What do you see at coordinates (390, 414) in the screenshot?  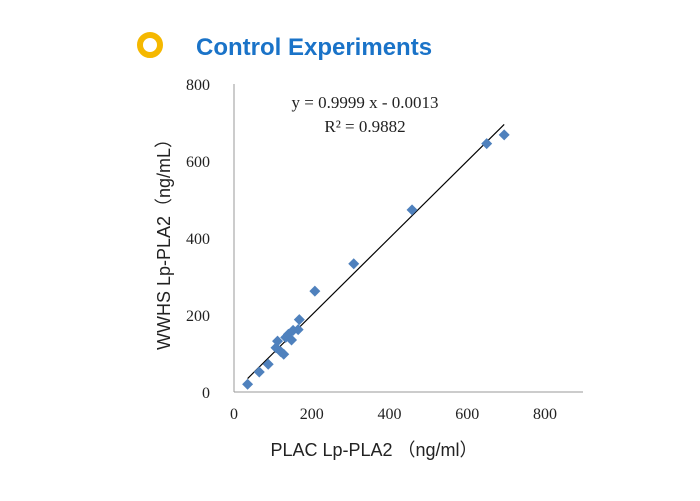 I see `x-tick-label: 400` at bounding box center [390, 414].